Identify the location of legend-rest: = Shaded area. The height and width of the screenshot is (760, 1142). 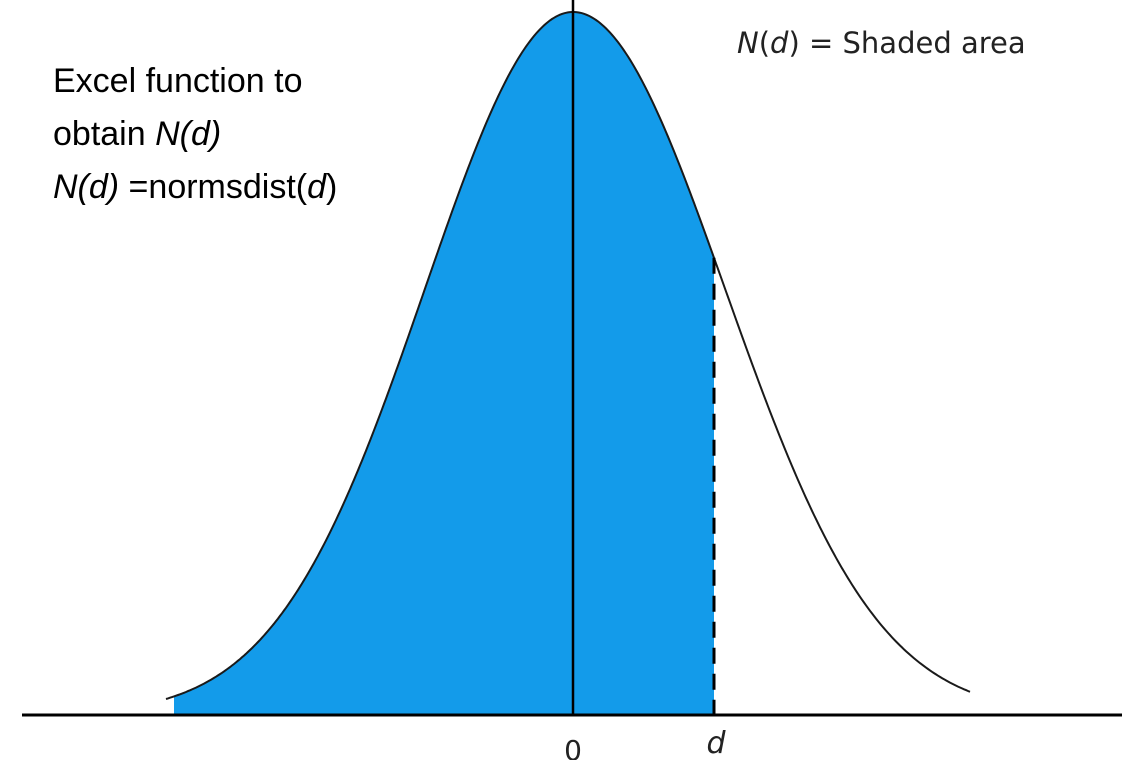
(913, 43).